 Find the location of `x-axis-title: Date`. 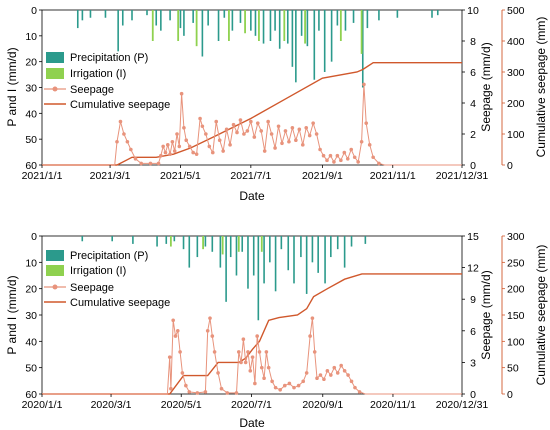

x-axis-title: Date is located at coordinates (252, 423).